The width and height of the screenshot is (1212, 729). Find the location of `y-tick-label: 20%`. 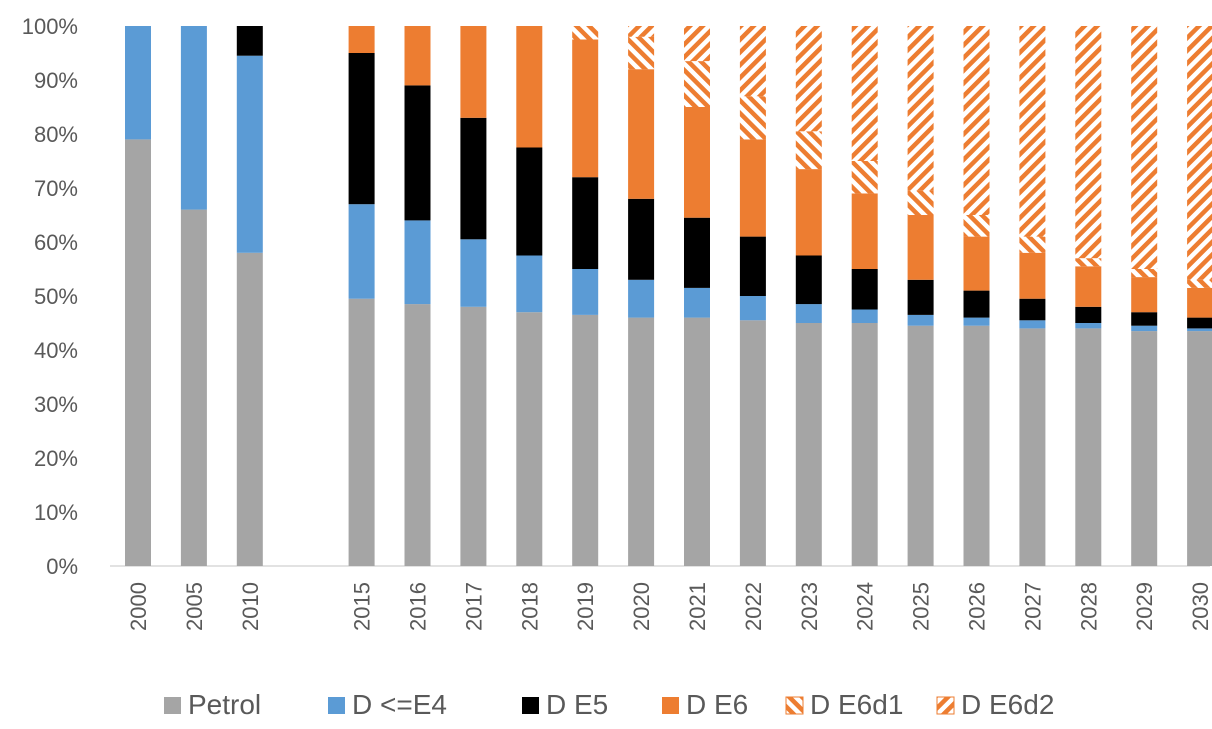

y-tick-label: 20% is located at coordinates (56, 458).